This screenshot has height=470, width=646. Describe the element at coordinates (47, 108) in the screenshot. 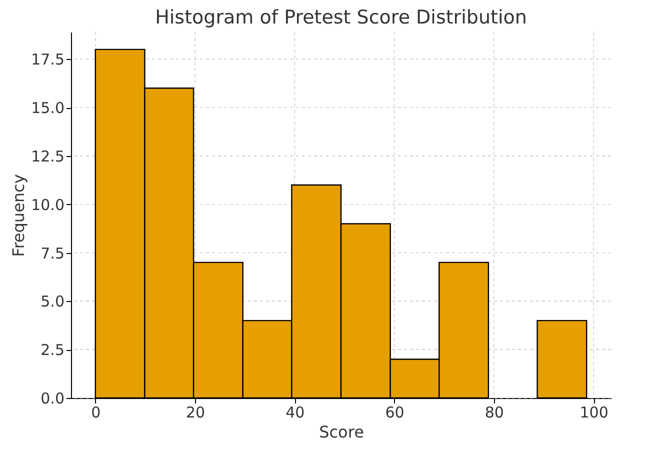

I see `y-tick-label: 15.0` at that location.